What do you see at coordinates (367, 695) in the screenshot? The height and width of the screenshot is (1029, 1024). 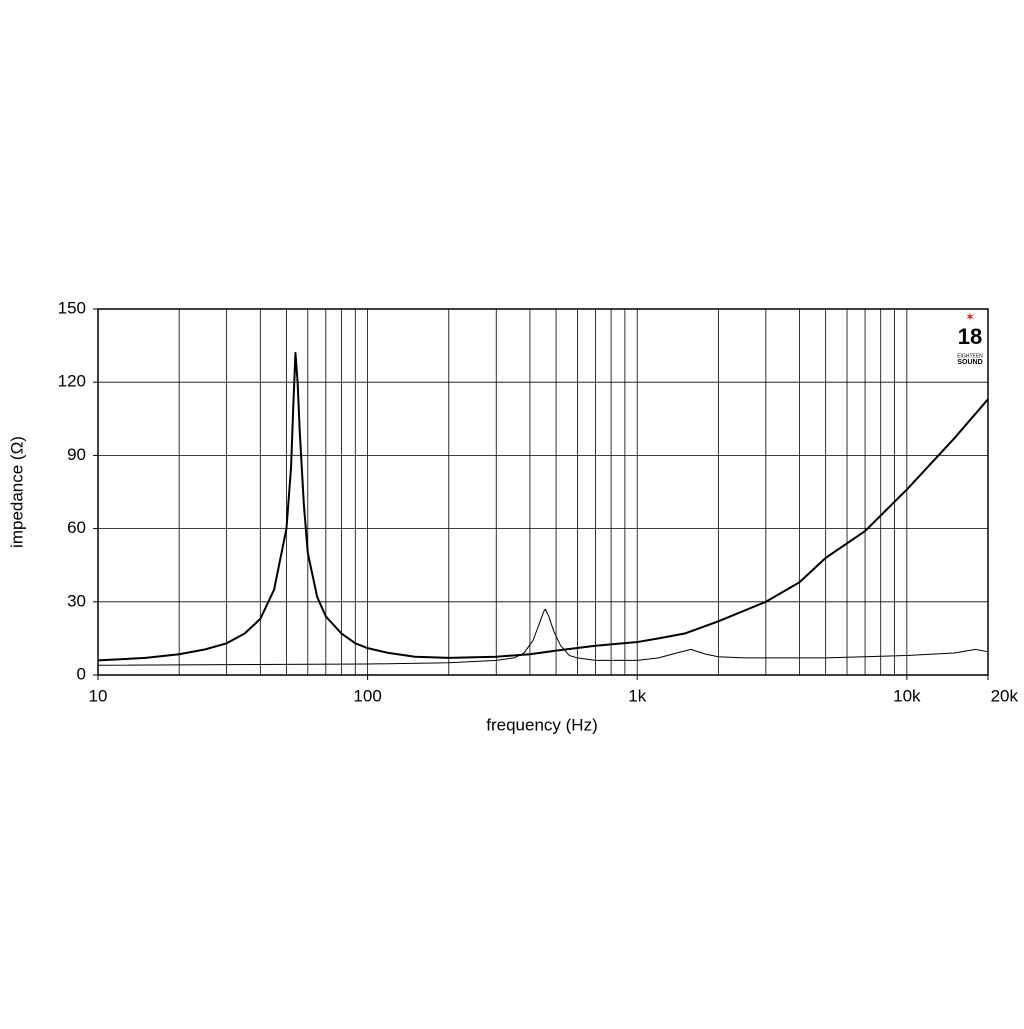 I see `x-tick-label: 100` at bounding box center [367, 695].